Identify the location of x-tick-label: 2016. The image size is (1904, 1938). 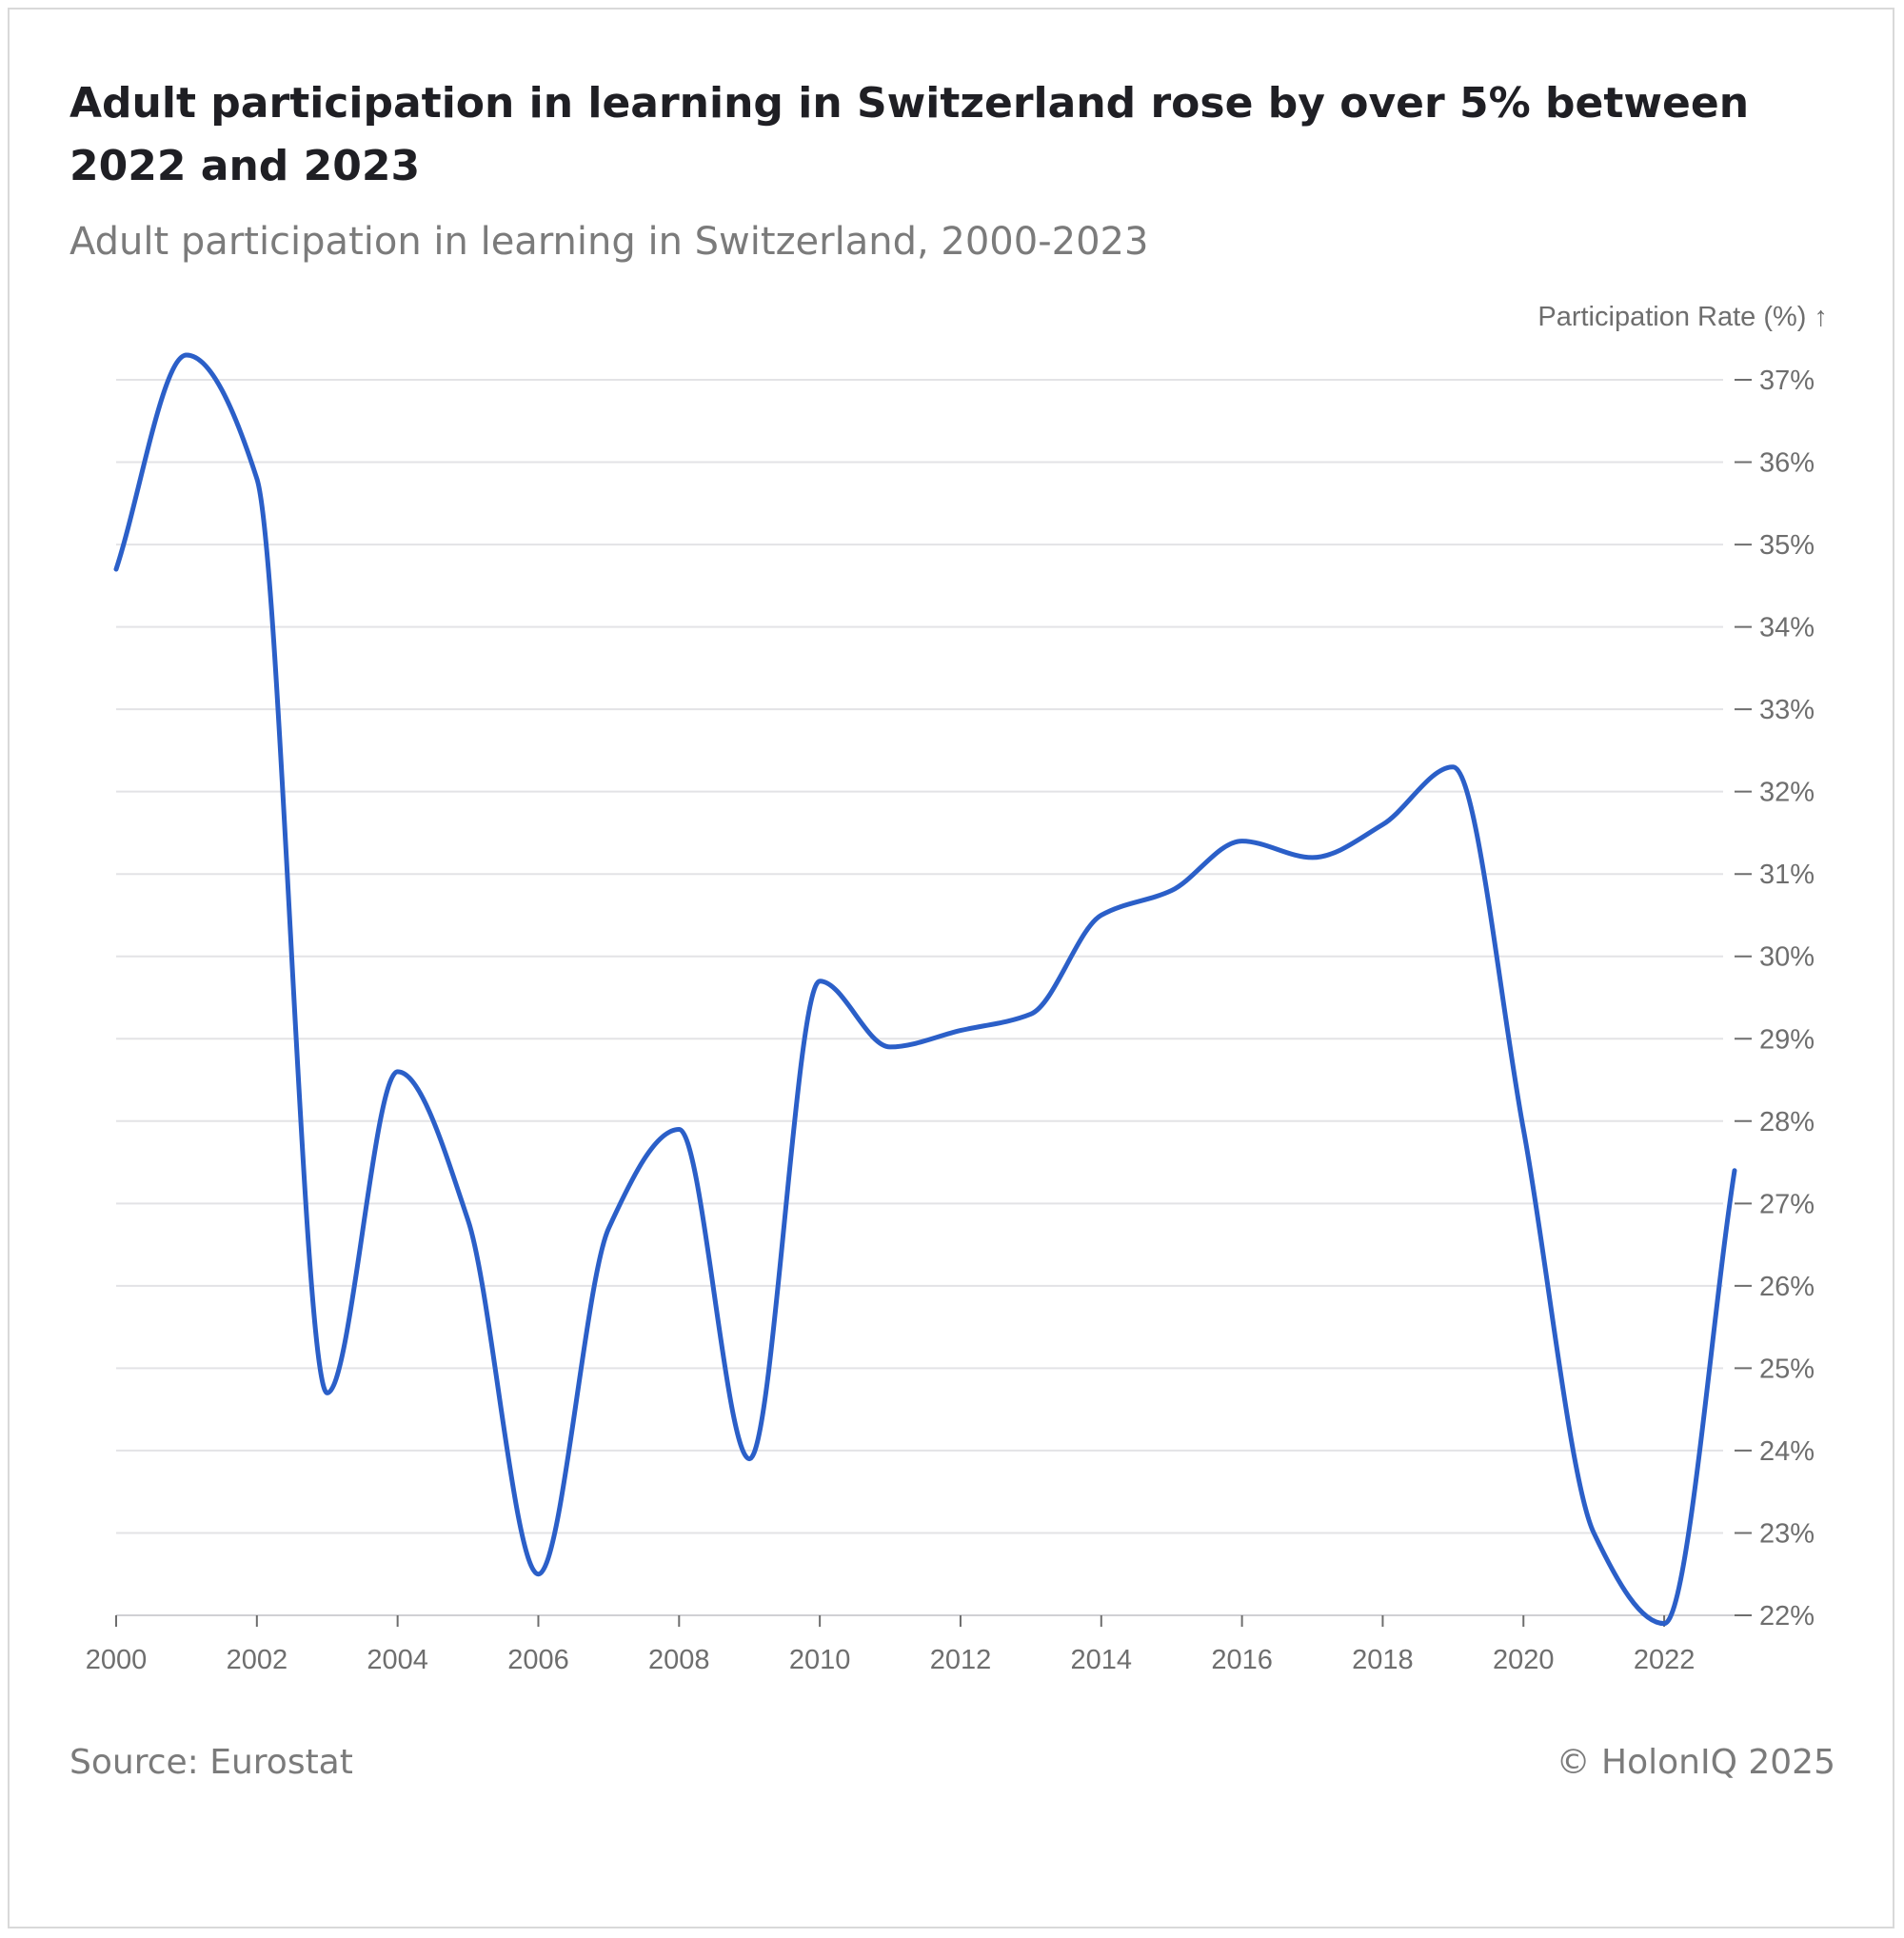
(1242, 1660).